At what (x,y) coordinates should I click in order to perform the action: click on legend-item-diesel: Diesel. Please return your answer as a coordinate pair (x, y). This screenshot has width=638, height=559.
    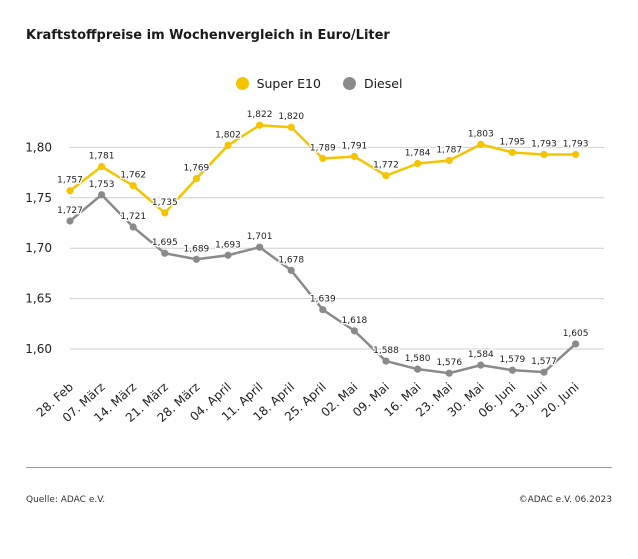
    Looking at the image, I should click on (372, 83).